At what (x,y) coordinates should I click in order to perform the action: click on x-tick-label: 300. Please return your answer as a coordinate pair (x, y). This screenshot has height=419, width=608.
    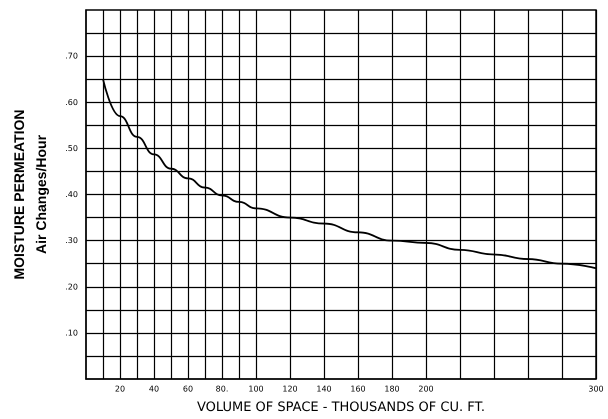
    Looking at the image, I should click on (596, 389).